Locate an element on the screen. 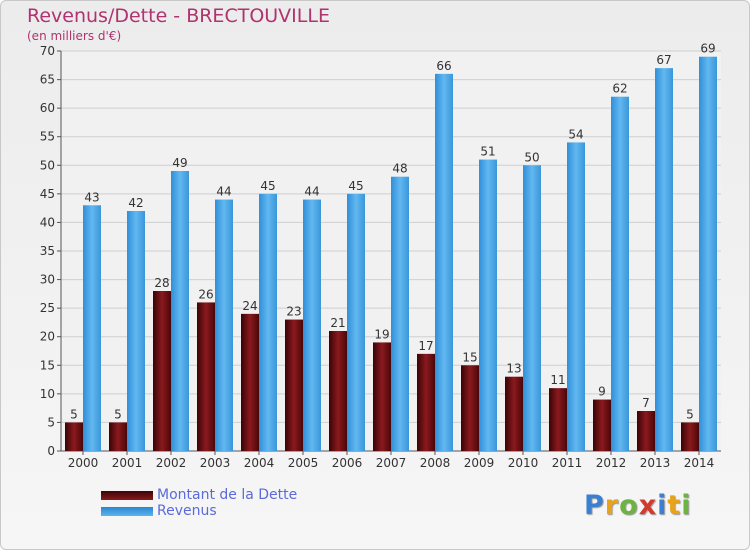 The width and height of the screenshot is (750, 550). data-label-revenus: 51 is located at coordinates (487, 152).